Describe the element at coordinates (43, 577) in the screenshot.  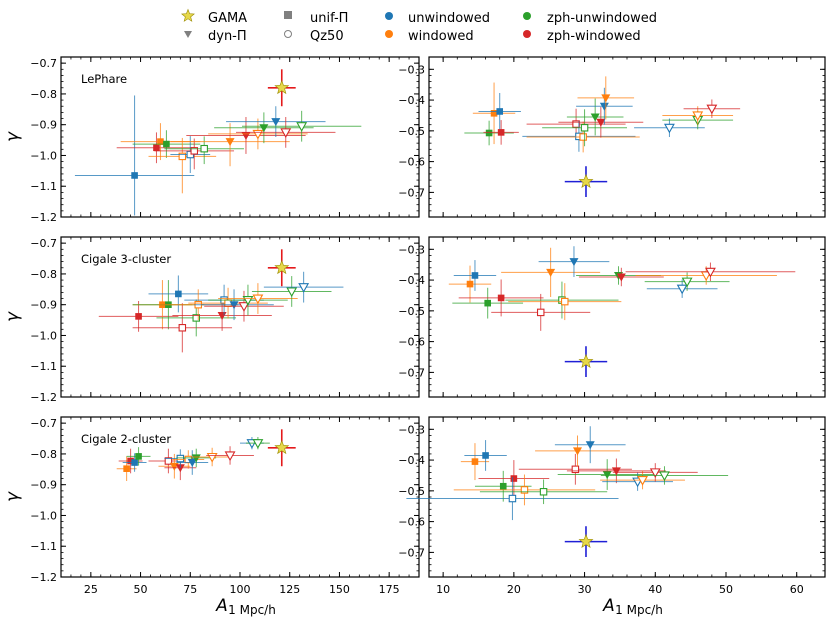
I see `y-tick-label: −1.2` at that location.